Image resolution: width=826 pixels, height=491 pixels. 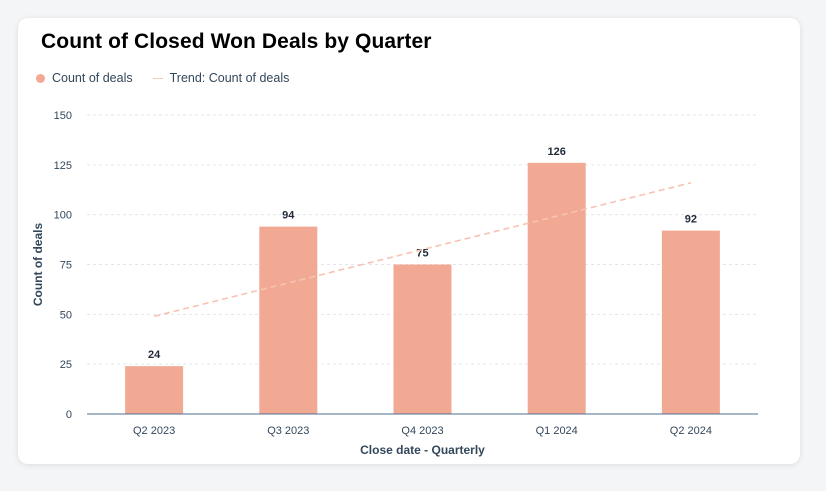 What do you see at coordinates (63, 116) in the screenshot?
I see `y-tick-label: 150` at bounding box center [63, 116].